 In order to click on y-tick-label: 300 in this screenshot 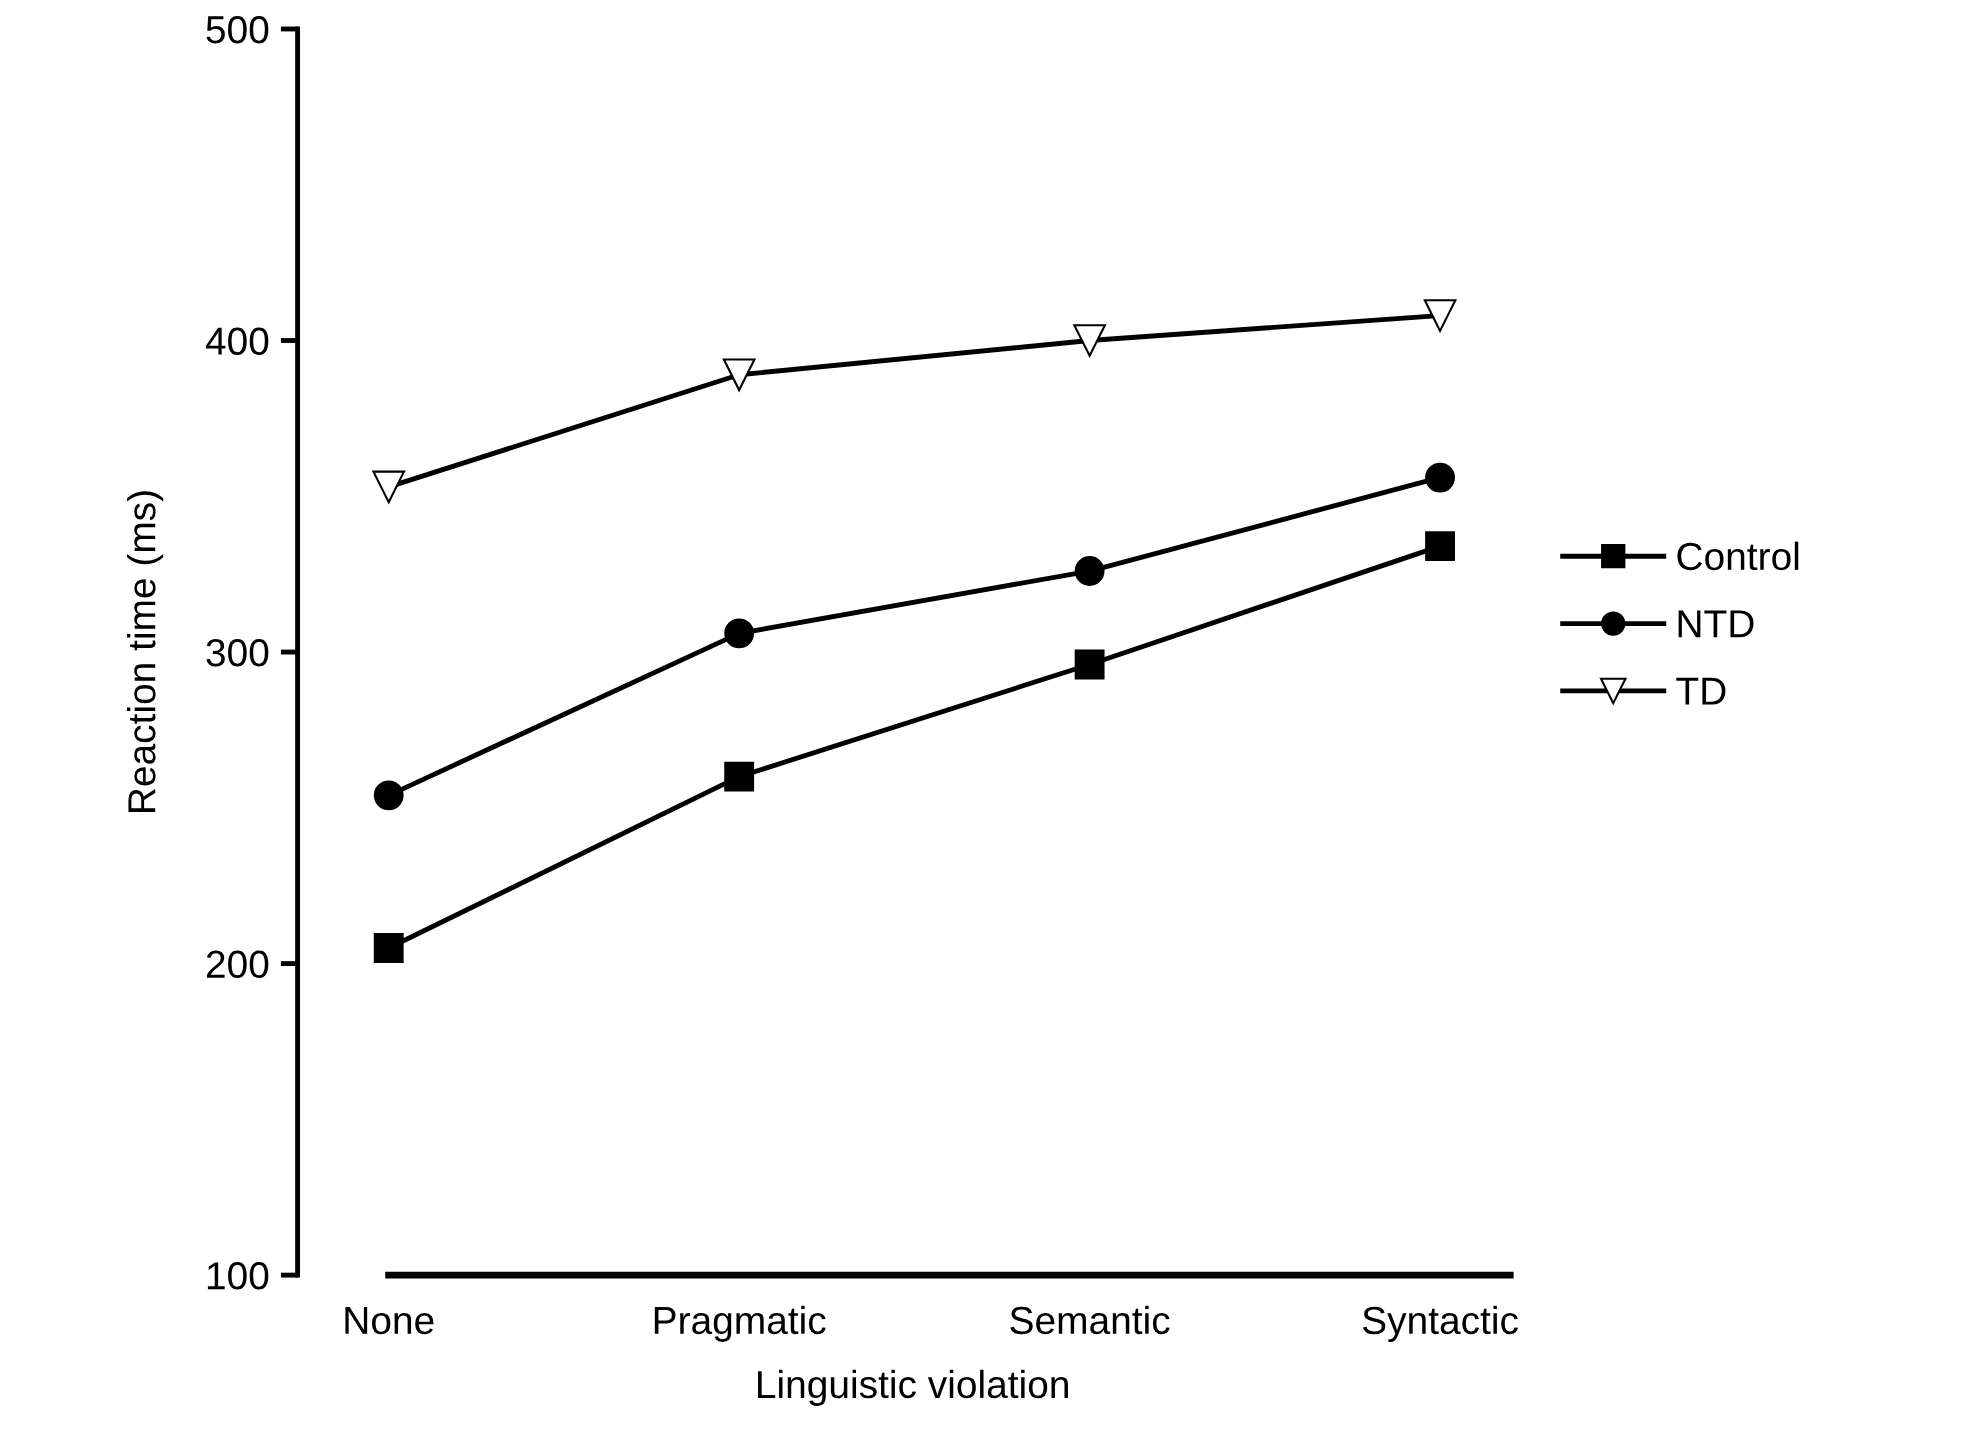, I will do `click(237, 652)`.